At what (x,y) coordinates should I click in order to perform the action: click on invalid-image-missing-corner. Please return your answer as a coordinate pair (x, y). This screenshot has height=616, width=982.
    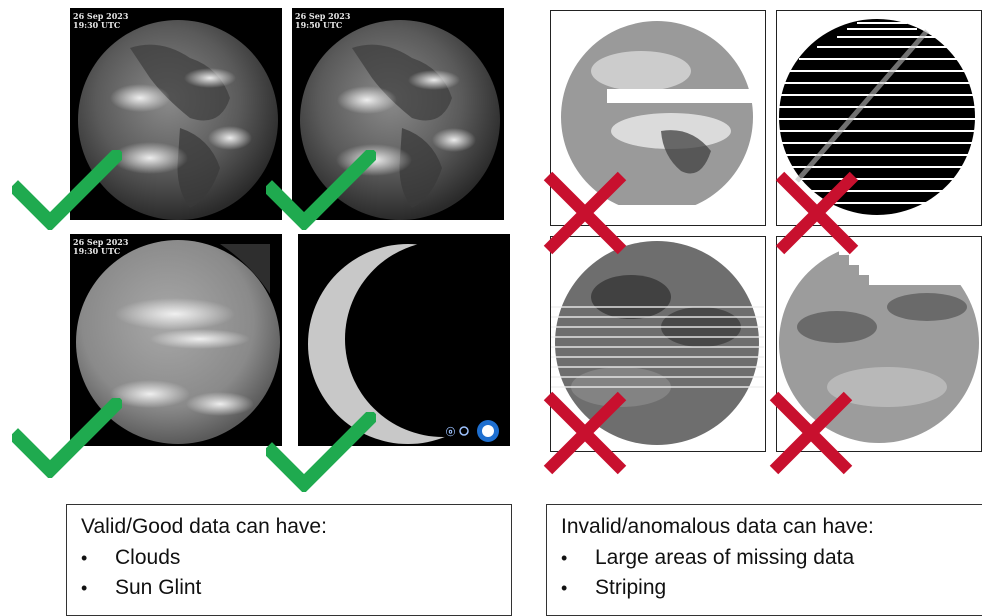
    Looking at the image, I should click on (879, 344).